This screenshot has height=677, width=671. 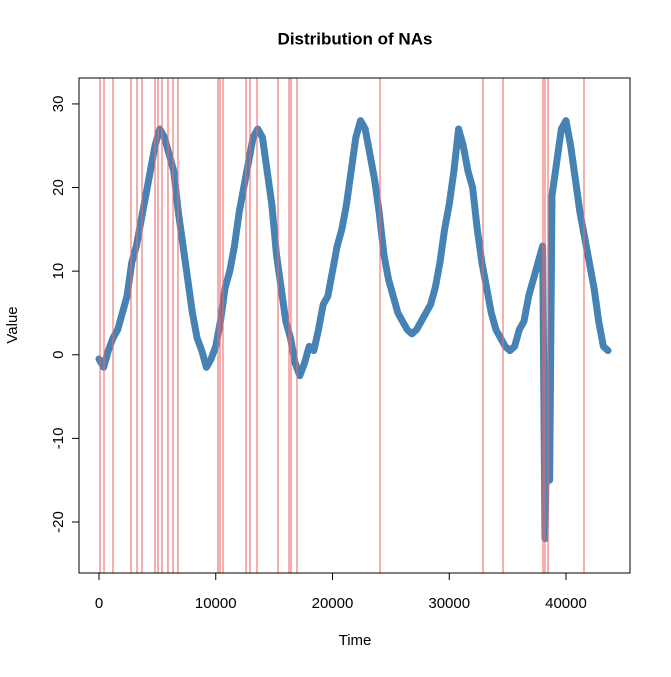 What do you see at coordinates (333, 603) in the screenshot?
I see `x-tick-label: 20000` at bounding box center [333, 603].